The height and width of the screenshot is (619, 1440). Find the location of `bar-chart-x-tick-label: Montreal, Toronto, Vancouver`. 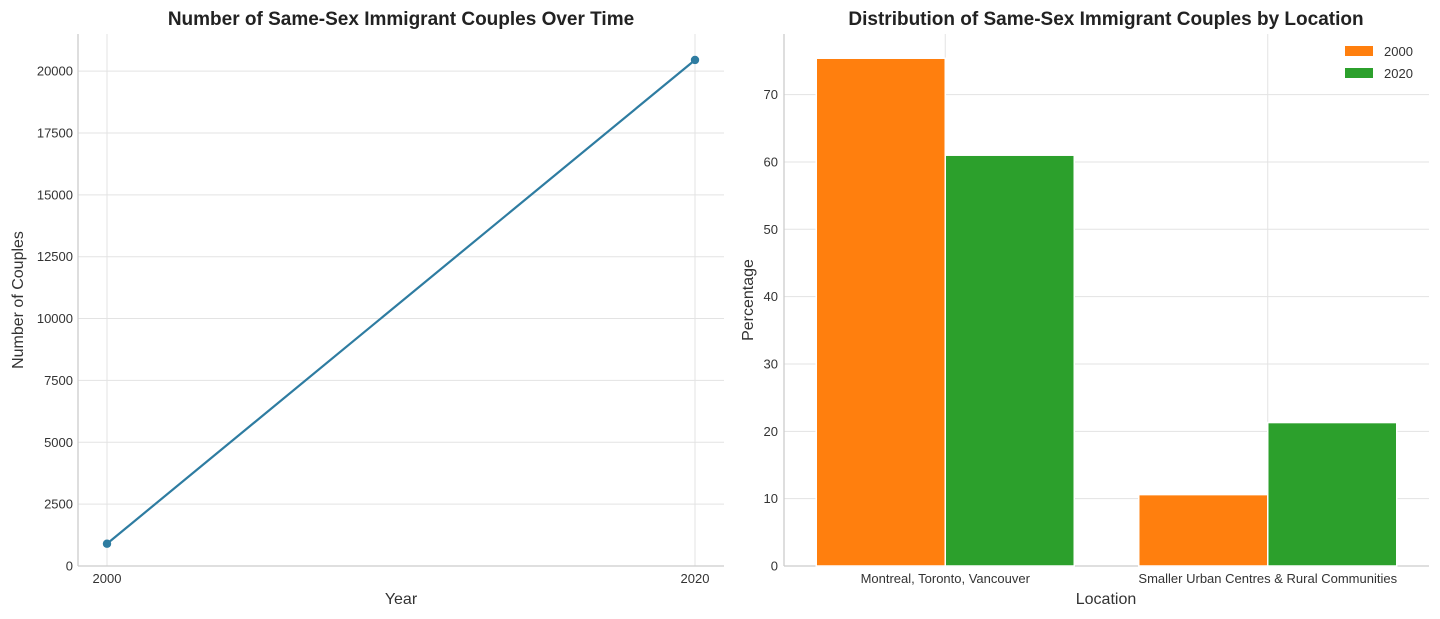

bar-chart-x-tick-label: Montreal, Toronto, Vancouver is located at coordinates (946, 578).